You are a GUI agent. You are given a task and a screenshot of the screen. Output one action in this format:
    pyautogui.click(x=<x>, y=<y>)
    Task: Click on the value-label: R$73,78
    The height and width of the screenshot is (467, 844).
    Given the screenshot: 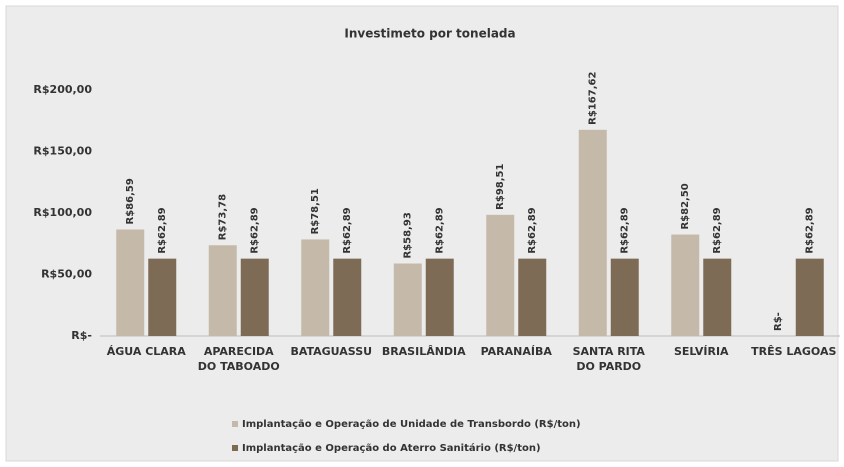 What is the action you would take?
    pyautogui.click(x=223, y=217)
    